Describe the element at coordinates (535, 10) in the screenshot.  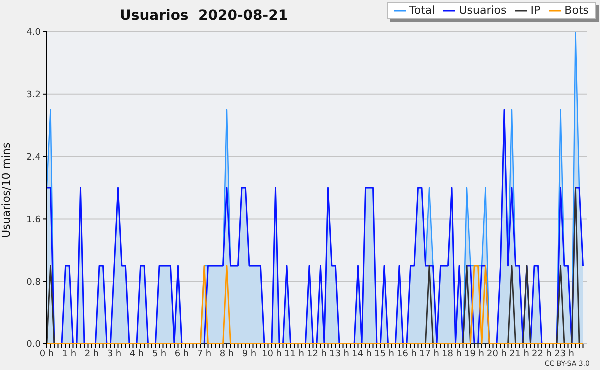
I see `legend-label: IP` at that location.